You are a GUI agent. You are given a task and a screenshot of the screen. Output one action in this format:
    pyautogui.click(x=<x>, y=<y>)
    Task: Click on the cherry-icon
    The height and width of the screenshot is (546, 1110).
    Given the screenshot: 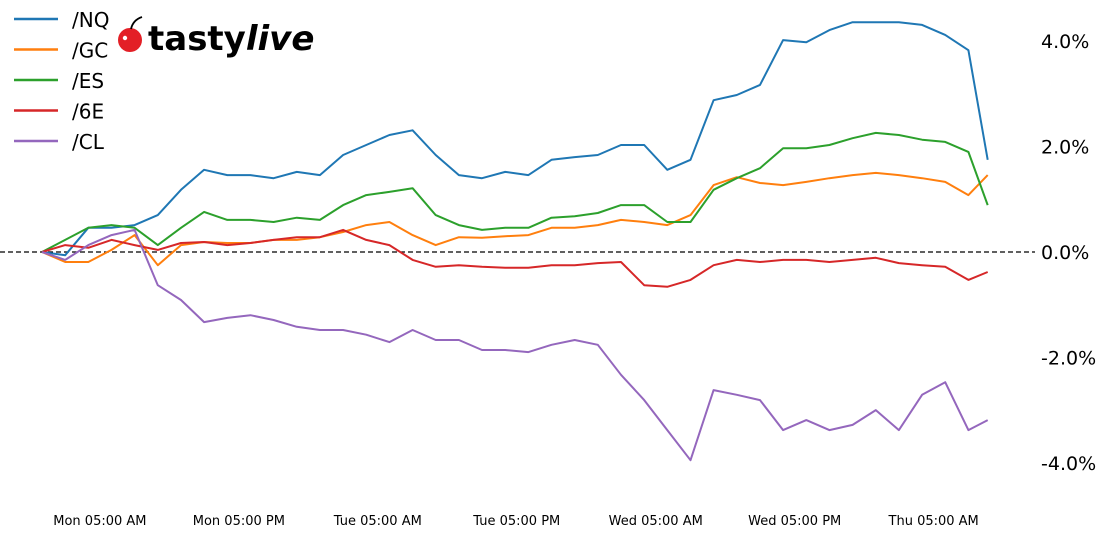 What is the action you would take?
    pyautogui.click(x=130, y=40)
    